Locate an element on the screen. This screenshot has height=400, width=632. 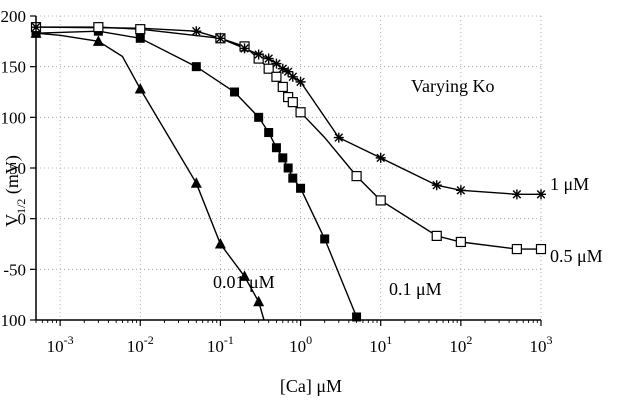
x-tick-label: 10² is located at coordinates (460, 344).